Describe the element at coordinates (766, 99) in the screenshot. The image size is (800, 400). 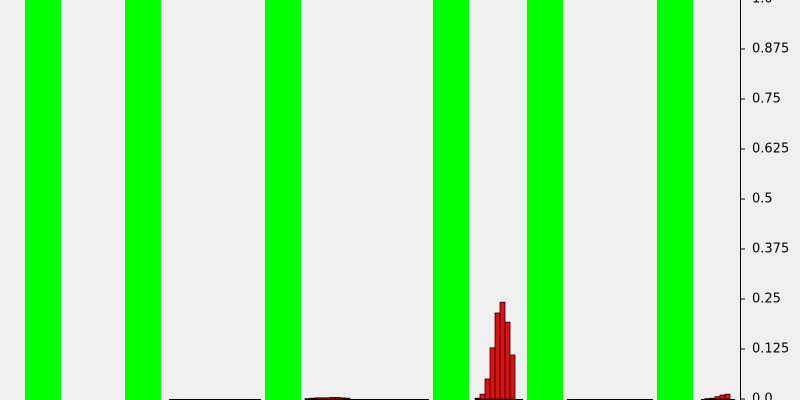
I see `y-tick-label-7: 0.75` at that location.